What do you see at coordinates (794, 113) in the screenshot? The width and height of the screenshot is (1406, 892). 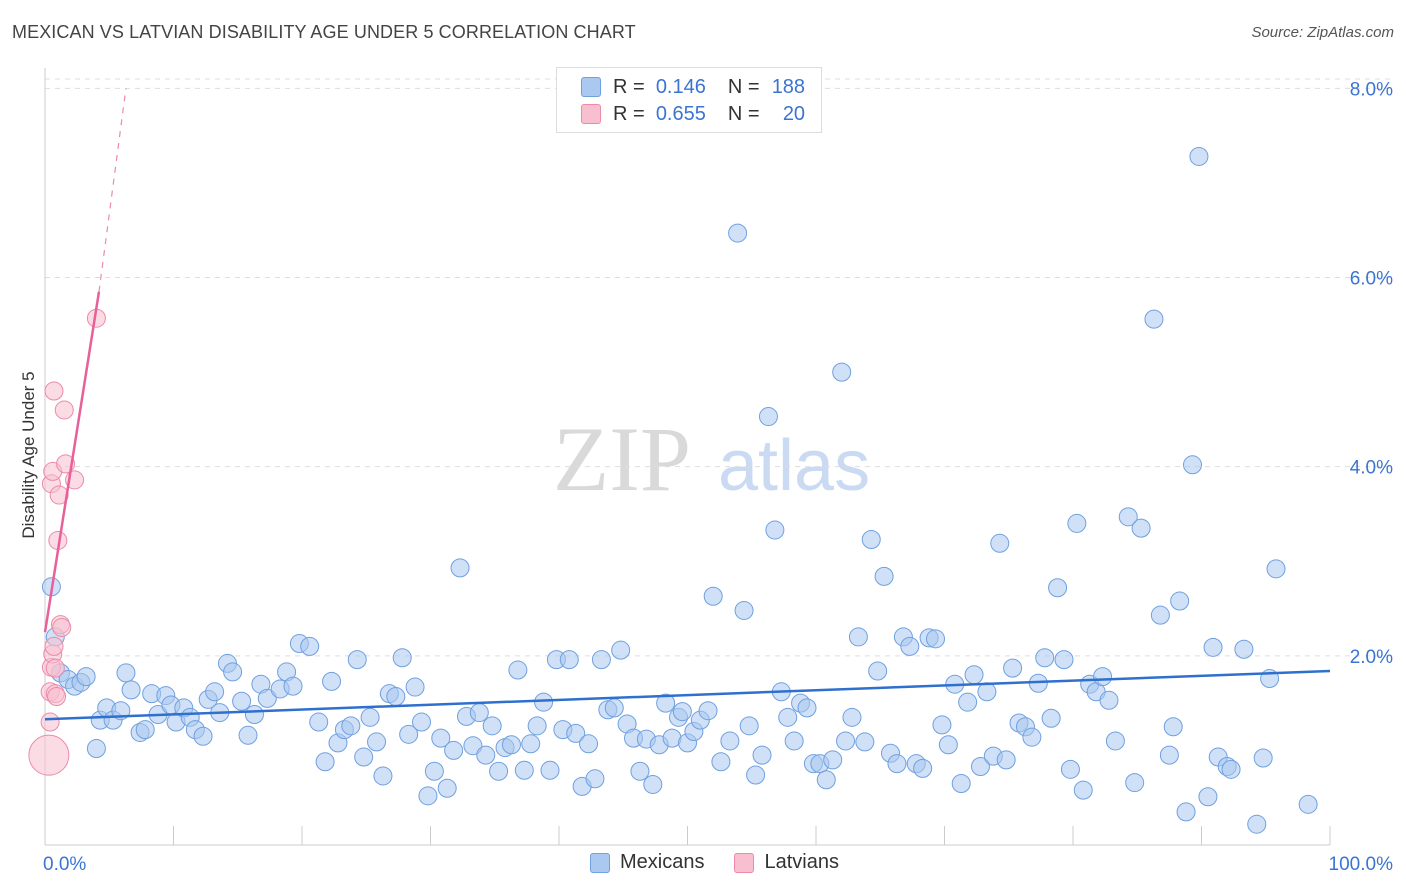 I see `legend-n-value: 20` at bounding box center [794, 113].